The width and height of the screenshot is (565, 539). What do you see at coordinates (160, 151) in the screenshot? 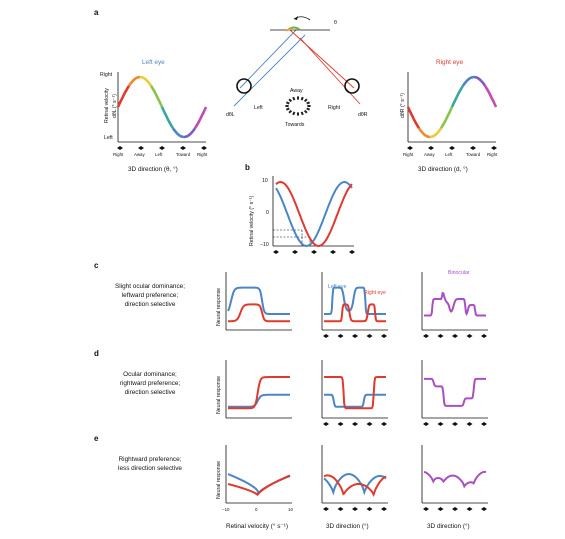
I see `left-direction-ticks: Right Away Left Toward Right` at bounding box center [160, 151].